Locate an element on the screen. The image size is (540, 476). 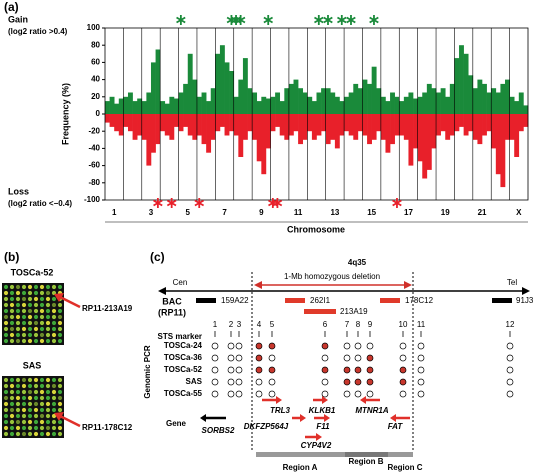
tel-label: Tel is located at coordinates (512, 282).